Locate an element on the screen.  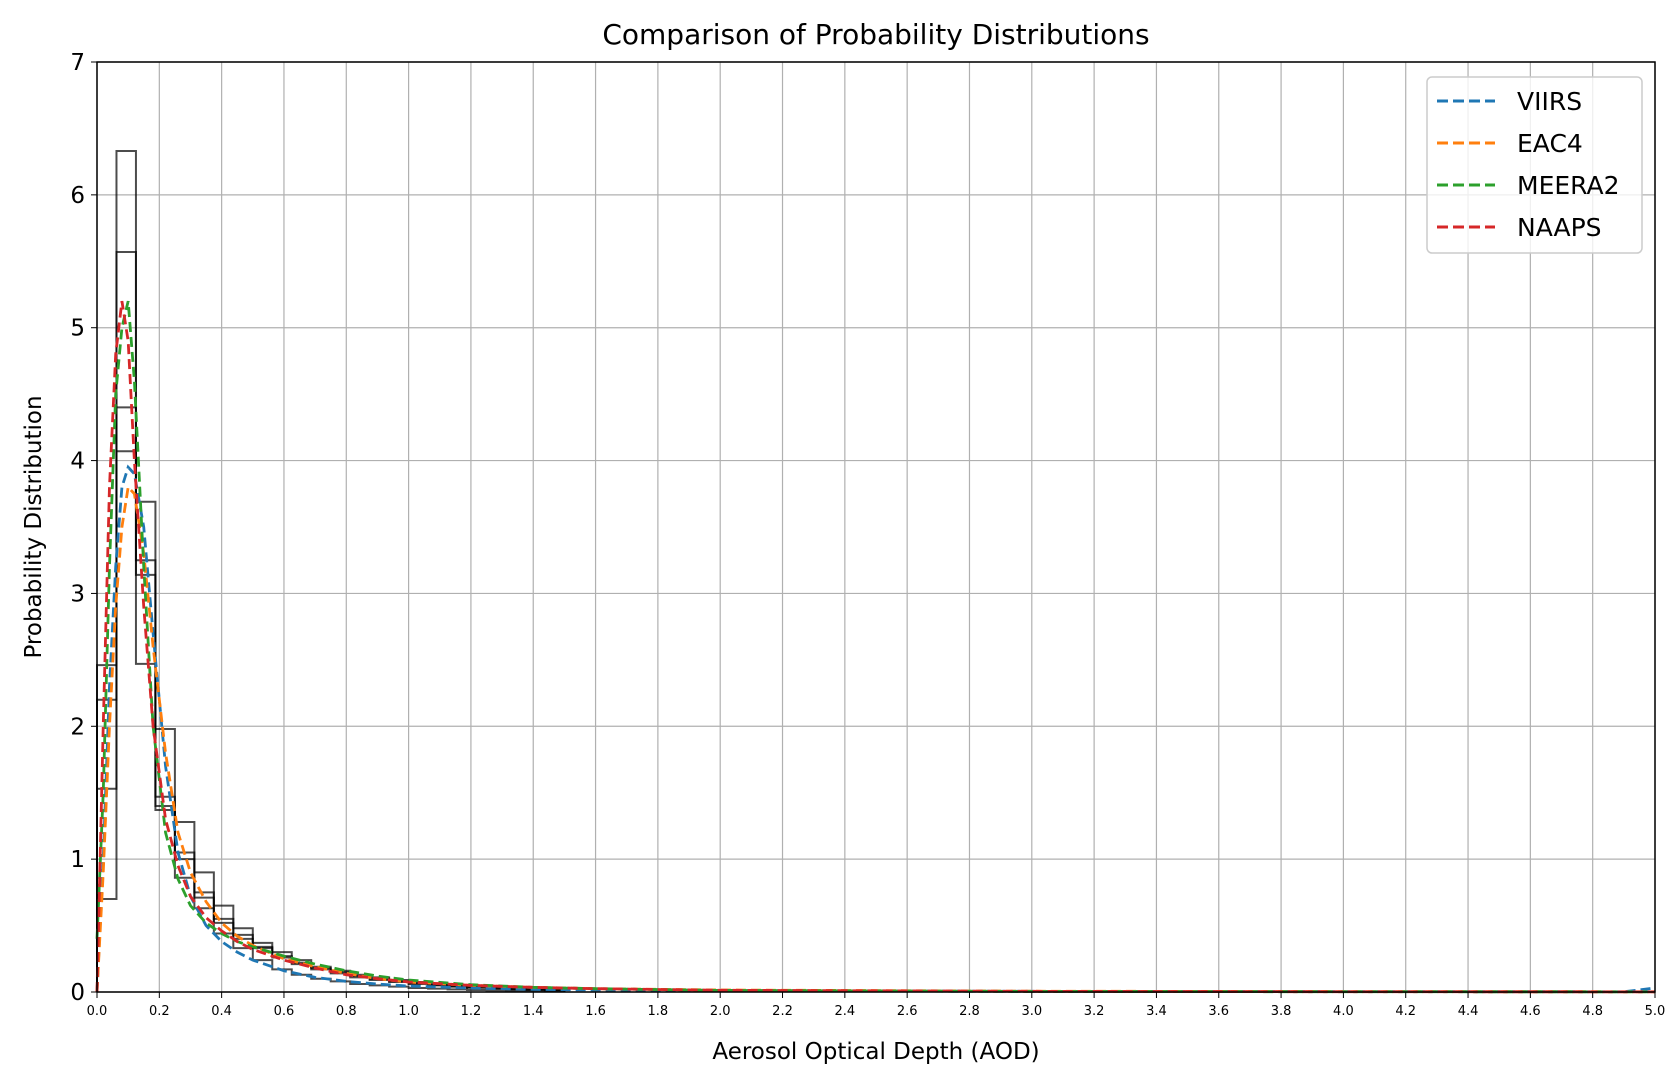
x-tick-label: 4.0 is located at coordinates (1343, 1011).